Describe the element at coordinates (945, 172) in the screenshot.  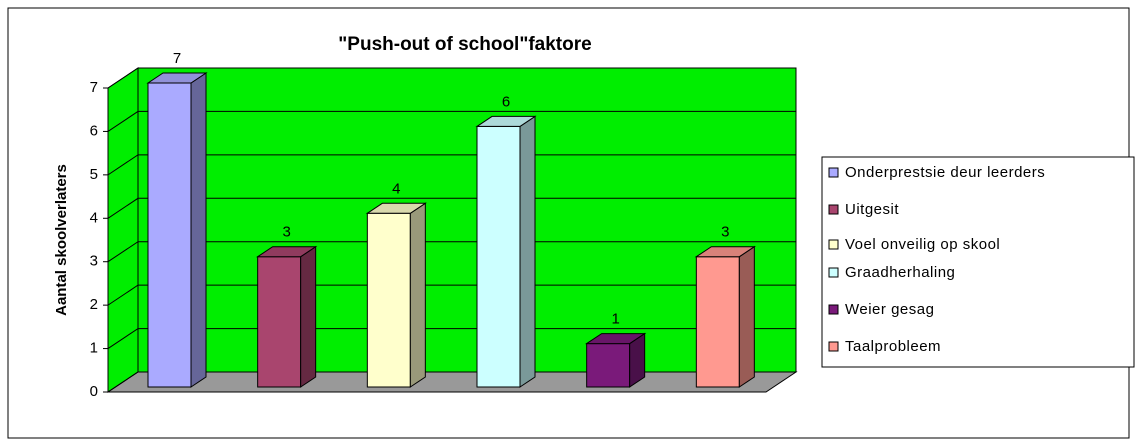
I see `legend-label: Onderprestsie deur leerders` at that location.